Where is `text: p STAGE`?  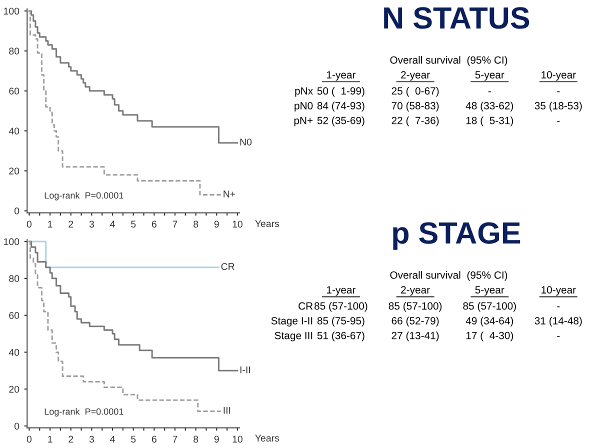 text: p STAGE is located at coordinates (456, 236).